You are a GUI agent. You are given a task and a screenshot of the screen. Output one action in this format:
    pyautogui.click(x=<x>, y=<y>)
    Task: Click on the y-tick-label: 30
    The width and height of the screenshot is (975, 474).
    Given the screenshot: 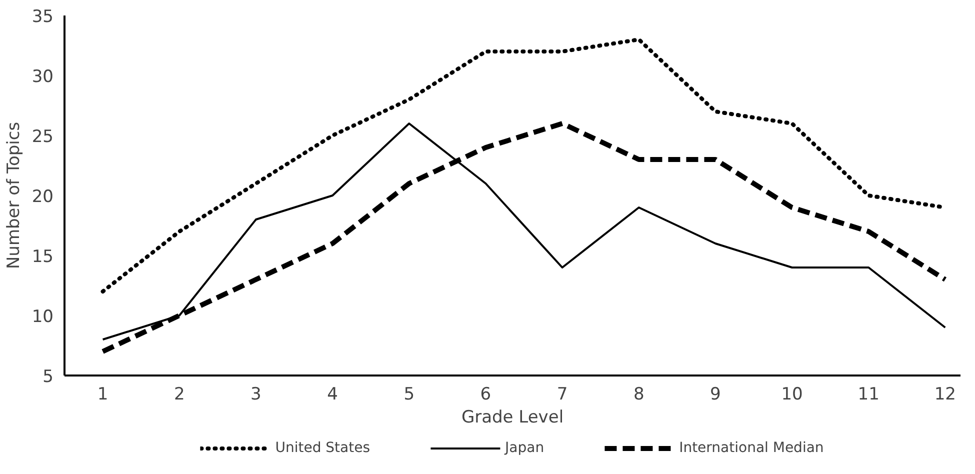 What is the action you would take?
    pyautogui.click(x=43, y=77)
    